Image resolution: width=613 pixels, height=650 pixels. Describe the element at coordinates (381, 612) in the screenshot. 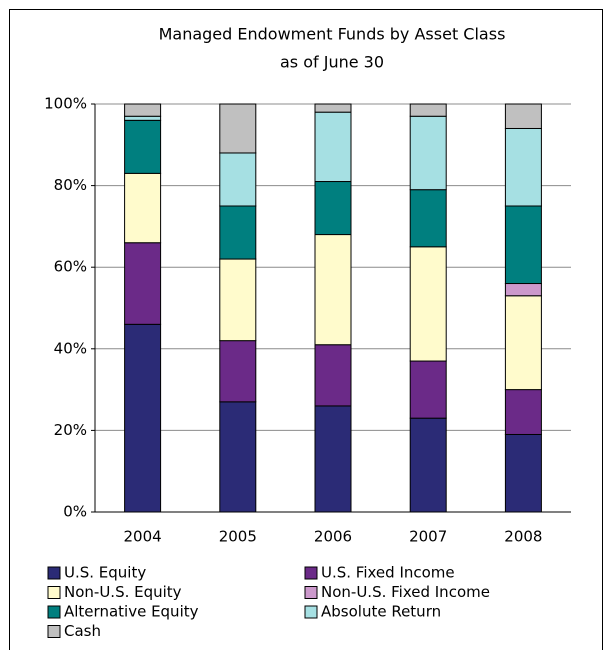

I see `legend-label: Absolute Return` at that location.